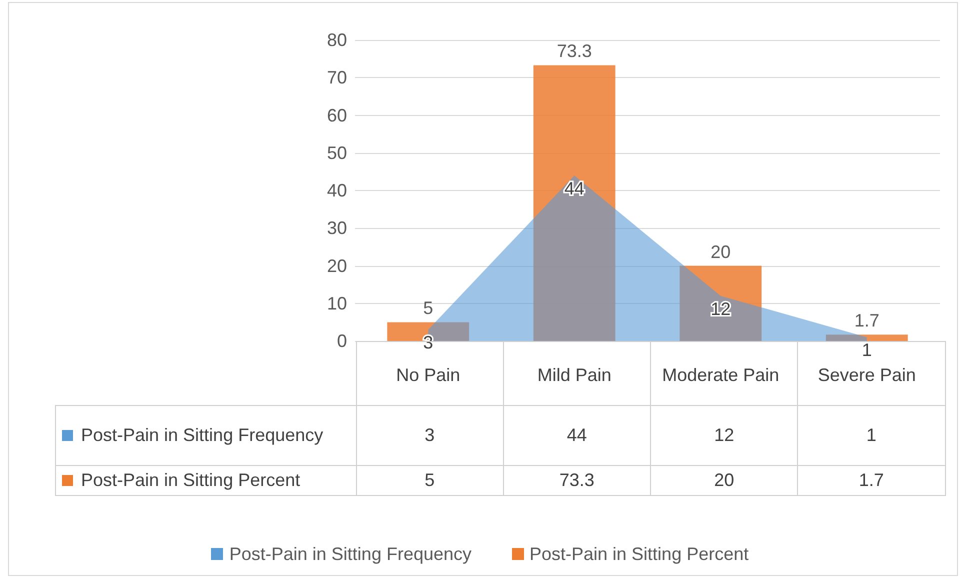 The image size is (960, 579). Describe the element at coordinates (867, 350) in the screenshot. I see `text: 1` at that location.